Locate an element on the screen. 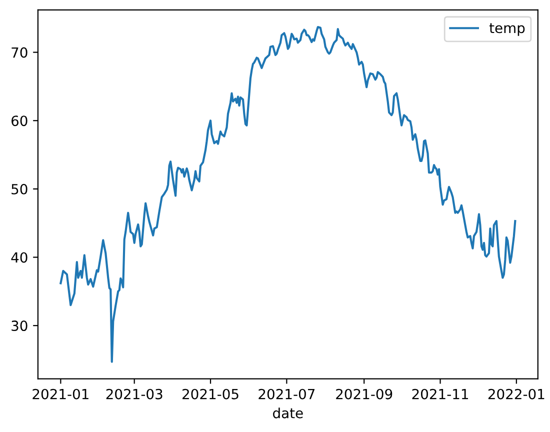  y-tick-label: 70 is located at coordinates (20, 52).